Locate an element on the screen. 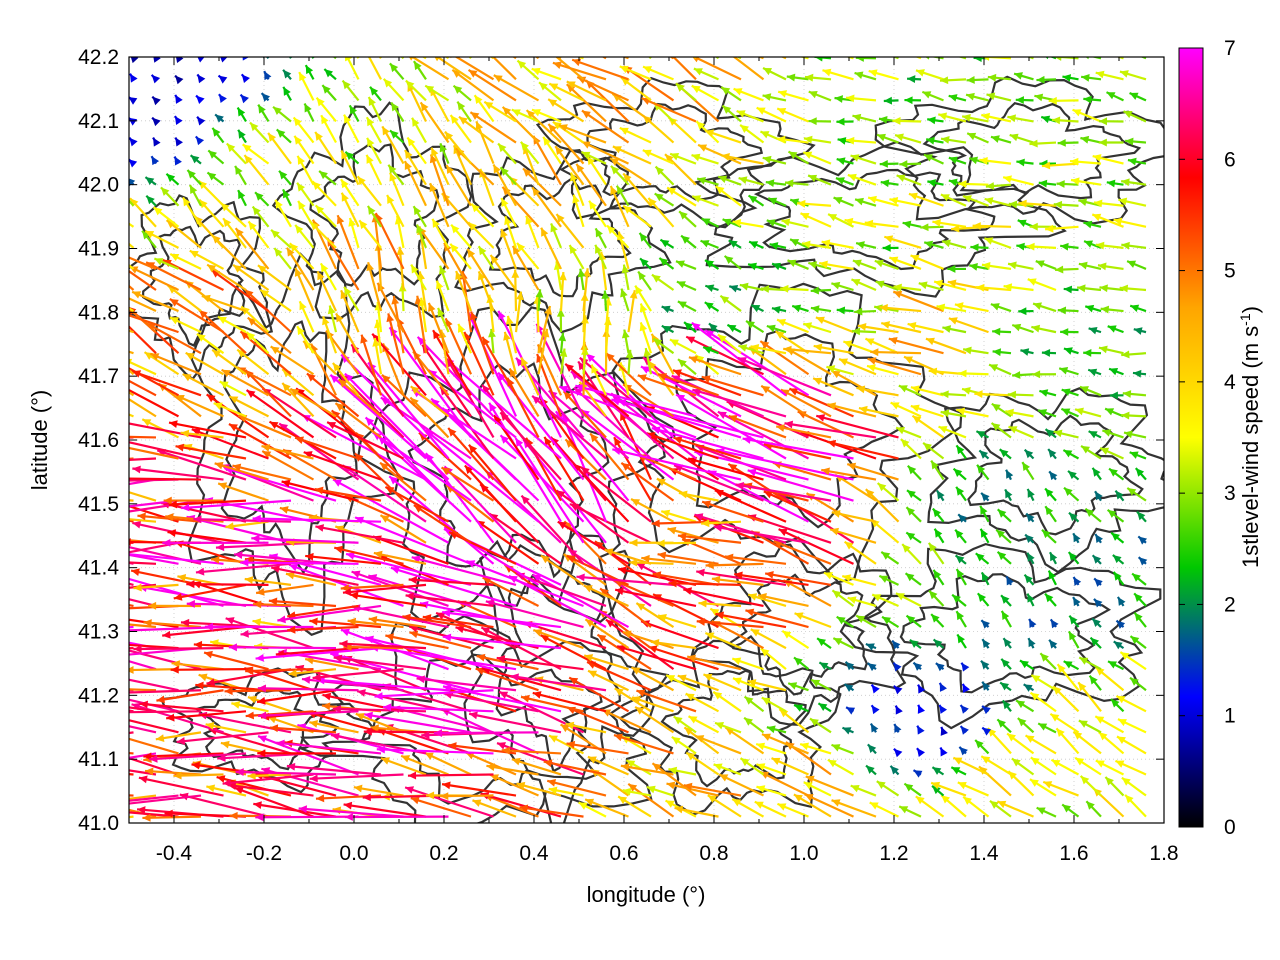 This screenshot has width=1280, height=960. contour-line is located at coordinates (1032, 150).